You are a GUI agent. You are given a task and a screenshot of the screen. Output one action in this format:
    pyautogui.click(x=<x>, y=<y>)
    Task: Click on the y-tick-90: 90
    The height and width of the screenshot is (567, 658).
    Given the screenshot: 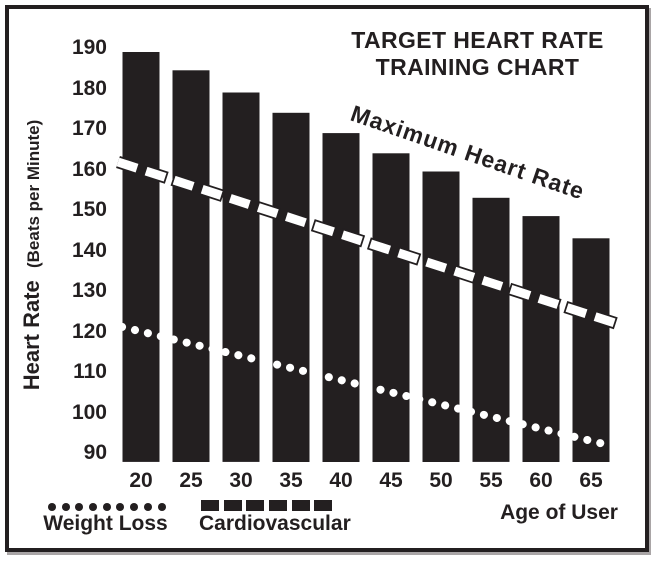 What is the action you would take?
    pyautogui.click(x=95, y=452)
    